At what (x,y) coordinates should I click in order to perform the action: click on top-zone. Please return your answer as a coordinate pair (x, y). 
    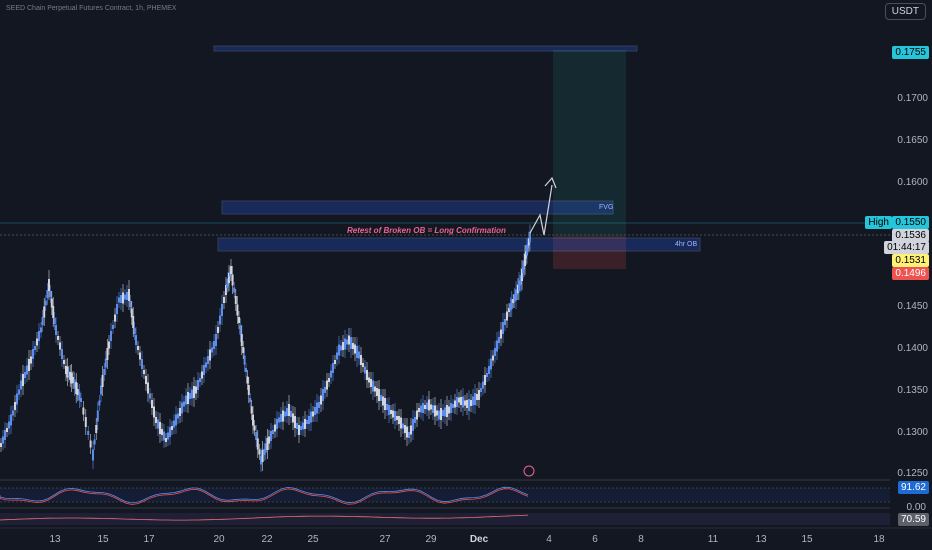
    Looking at the image, I should click on (425, 48).